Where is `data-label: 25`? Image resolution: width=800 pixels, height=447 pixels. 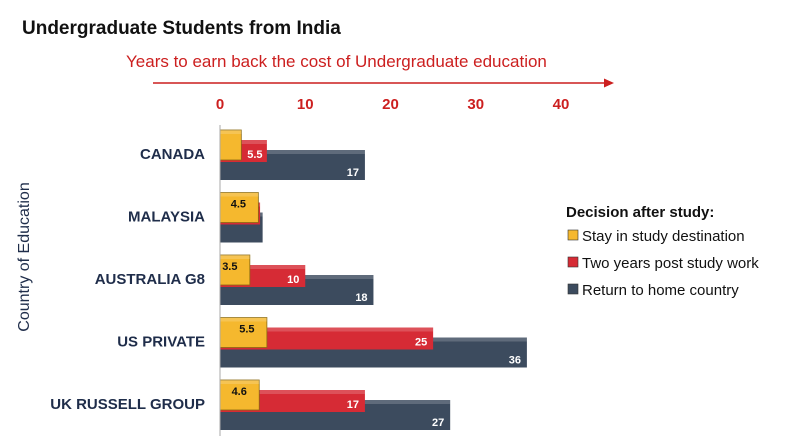
data-label: 25 is located at coordinates (421, 343).